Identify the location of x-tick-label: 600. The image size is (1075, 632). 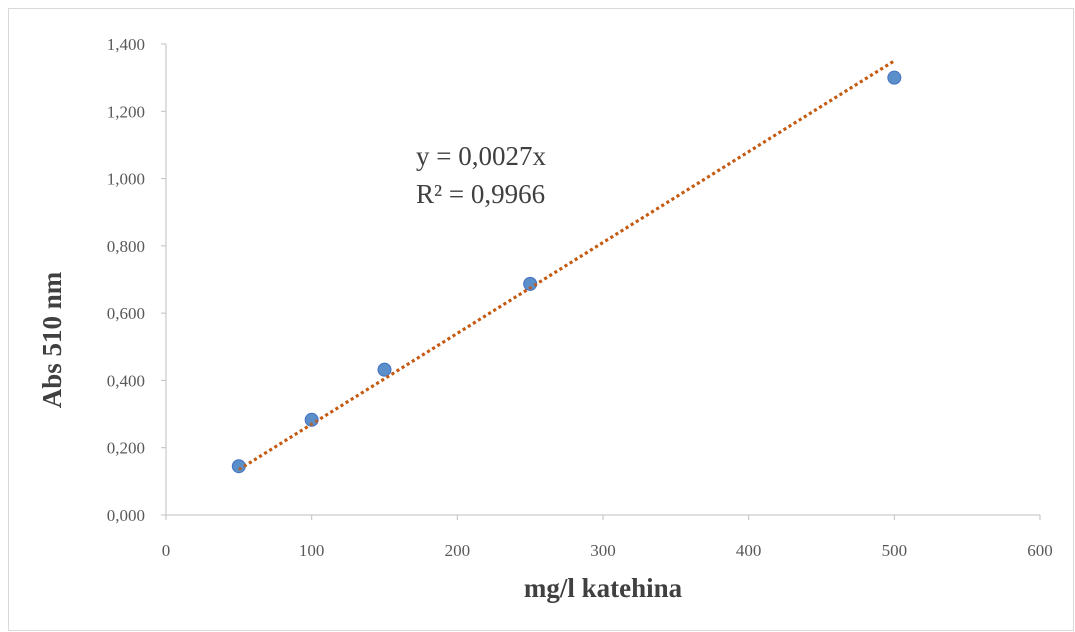
(1040, 550).